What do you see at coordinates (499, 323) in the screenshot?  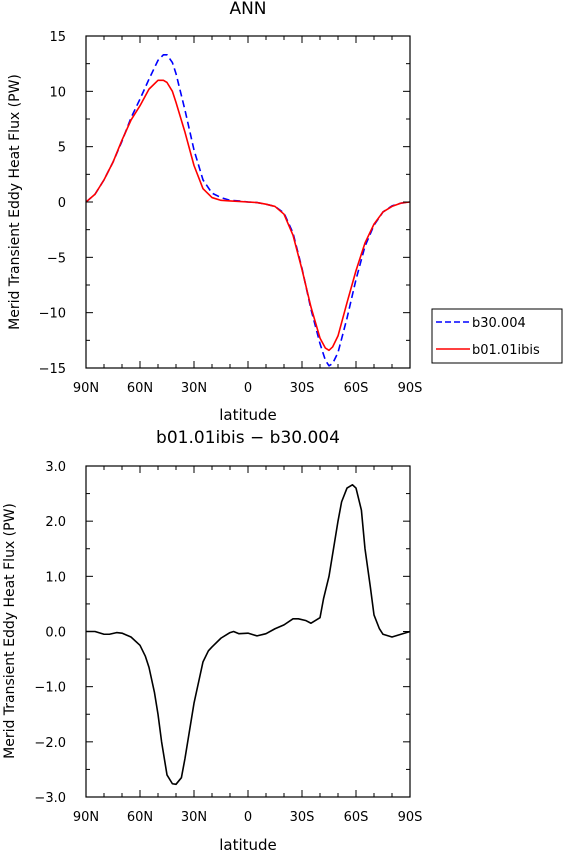 I see `legend-label-b30004: b30.004` at bounding box center [499, 323].